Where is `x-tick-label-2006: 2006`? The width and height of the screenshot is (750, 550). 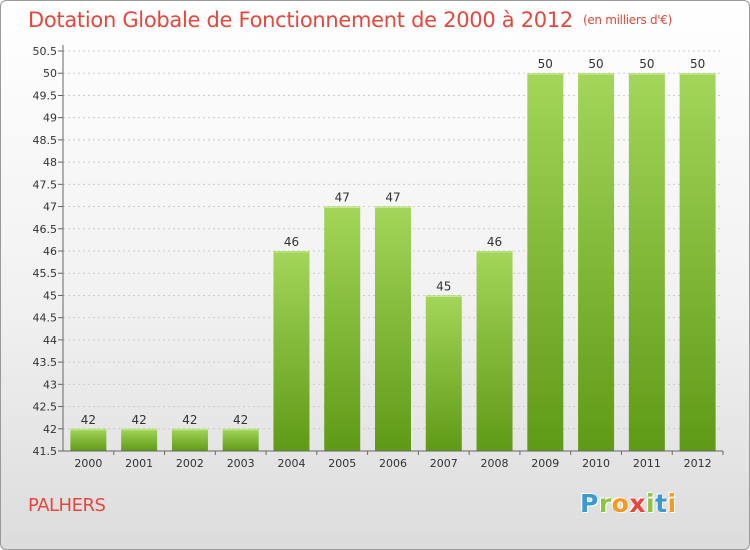
x-tick-label-2006: 2006 is located at coordinates (393, 463).